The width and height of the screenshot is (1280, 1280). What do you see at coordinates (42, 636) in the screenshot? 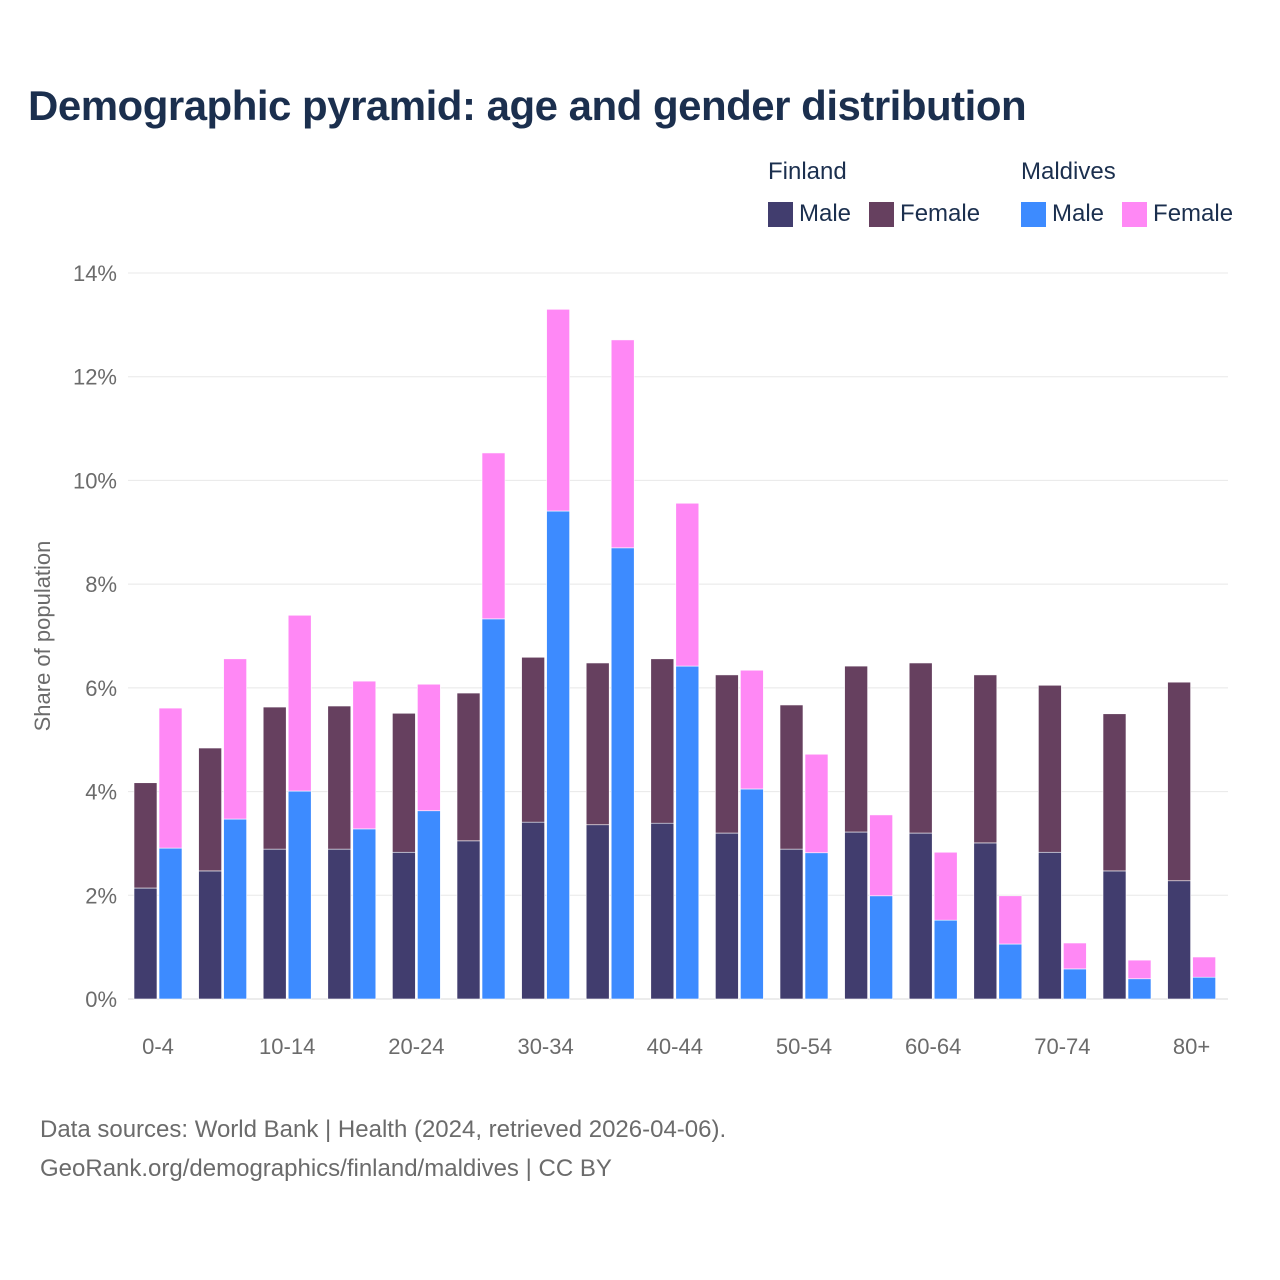
I see `y-axis-label: Share of population` at bounding box center [42, 636].